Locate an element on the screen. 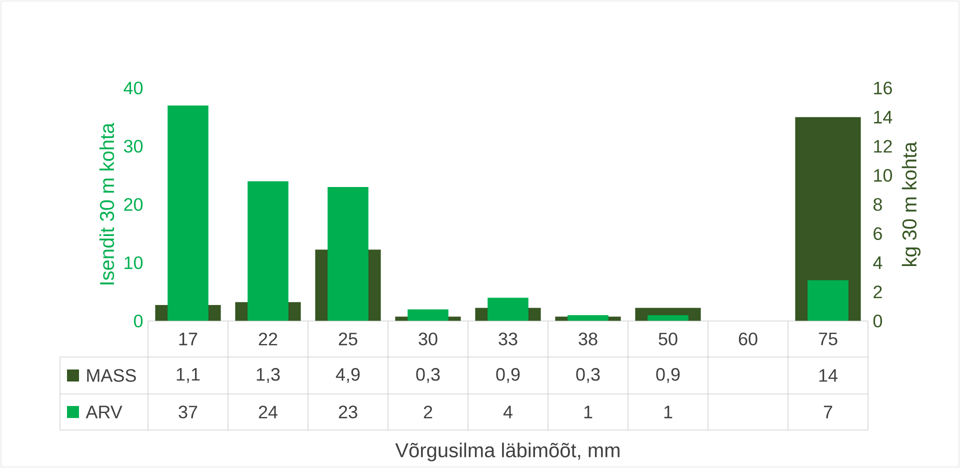 The width and height of the screenshot is (960, 468). y2-tick-label: 8 is located at coordinates (877, 204).